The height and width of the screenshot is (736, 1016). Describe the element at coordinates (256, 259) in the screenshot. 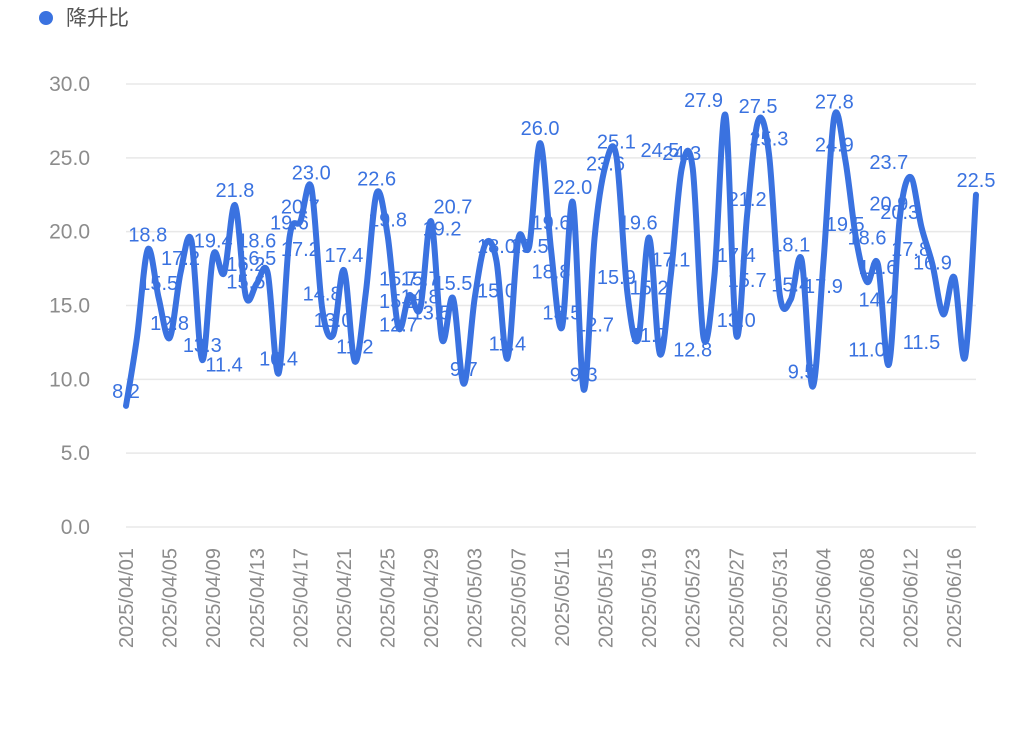

I see `data-label: 16.5` at that location.